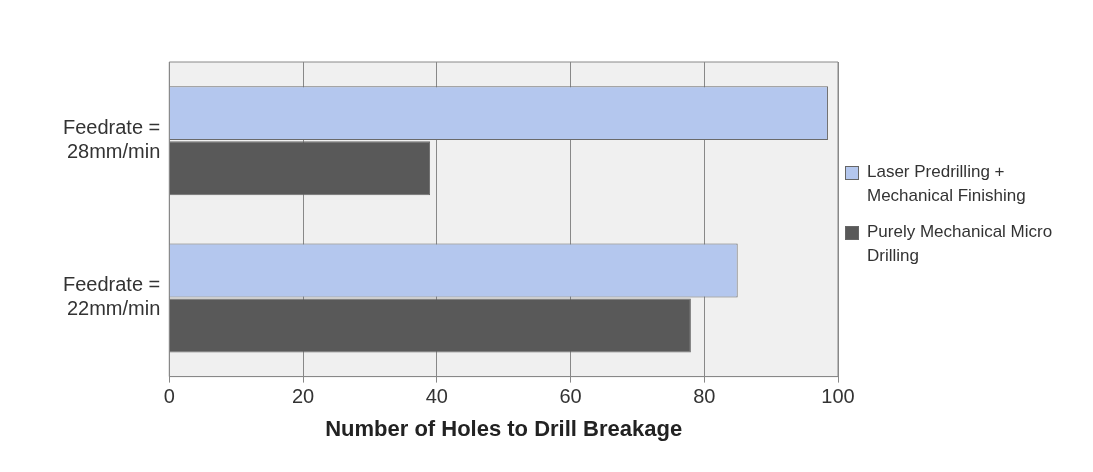 The height and width of the screenshot is (472, 1093). What do you see at coordinates (111, 139) in the screenshot?
I see `y-tick-label: Feedrate = 28mm/min` at bounding box center [111, 139].